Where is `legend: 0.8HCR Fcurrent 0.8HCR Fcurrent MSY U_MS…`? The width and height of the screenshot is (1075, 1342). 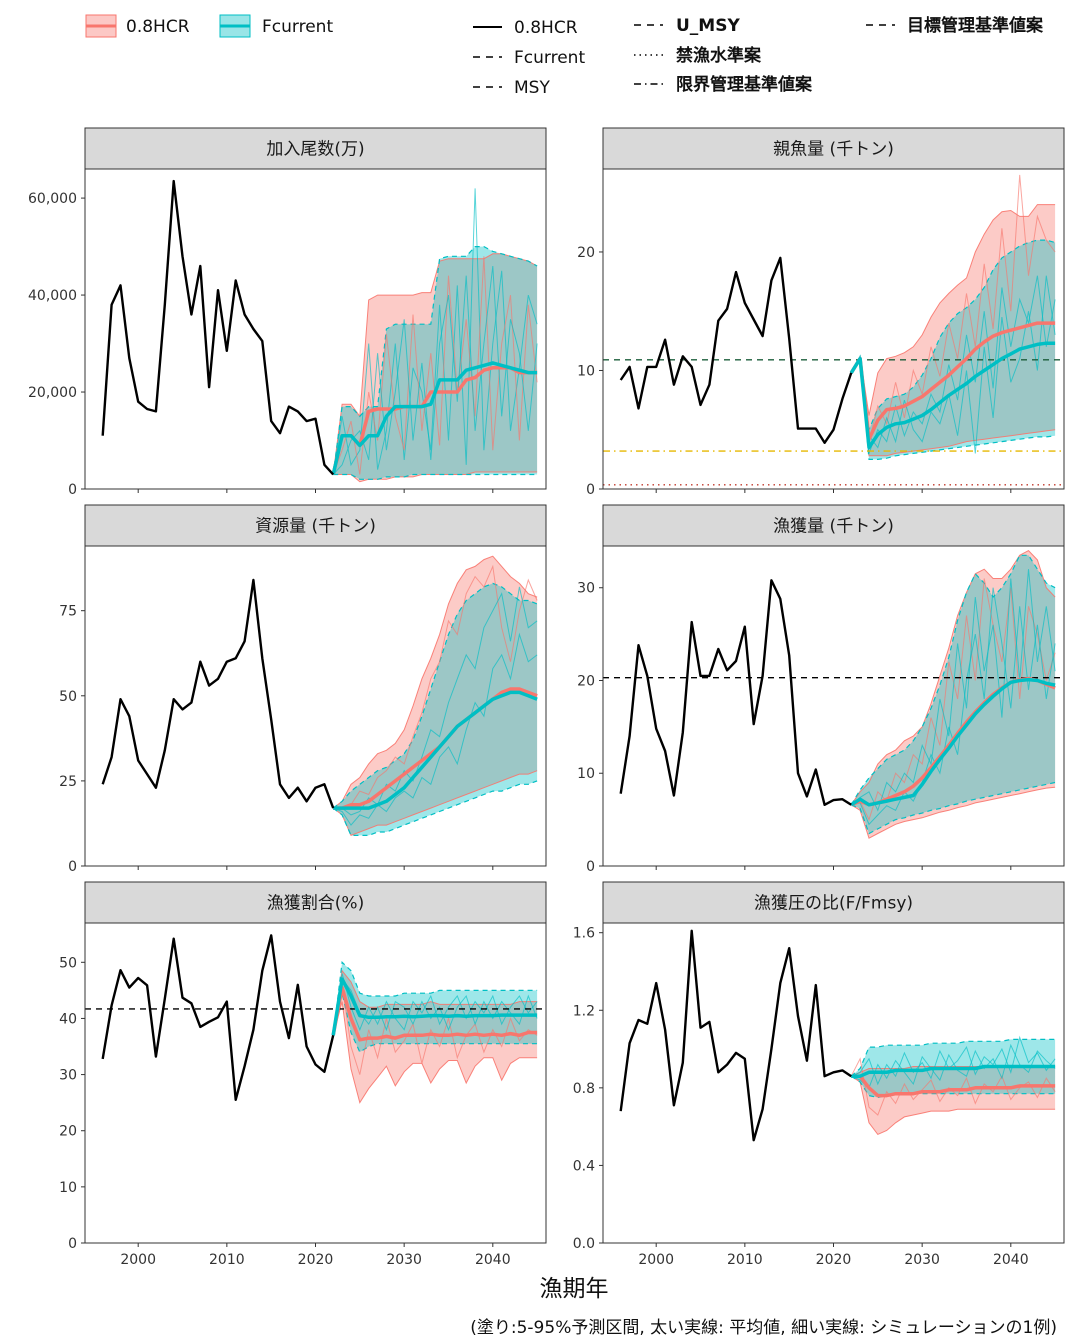 legend: 0.8HCR Fcurrent 0.8HCR Fcurrent MSY U_MS… is located at coordinates (564, 56).